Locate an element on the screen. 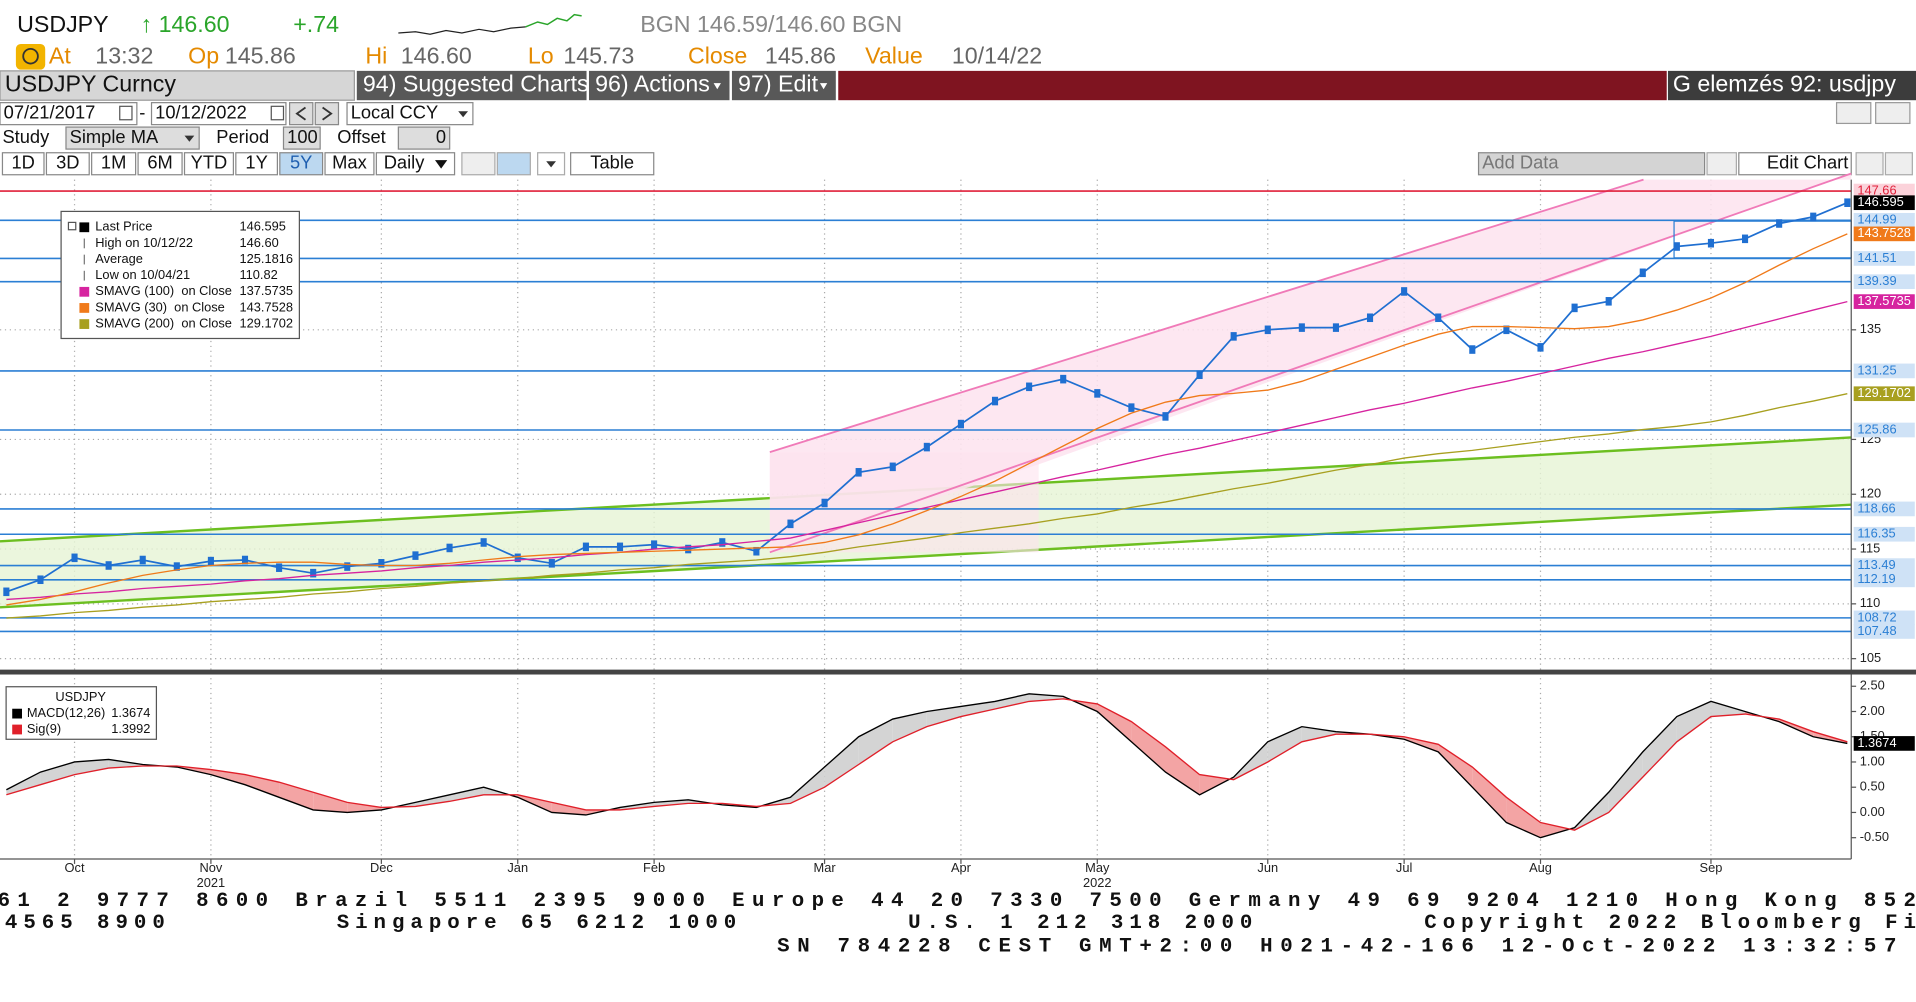 Image resolution: width=1916 pixels, height=1002 pixels. x-tick-label: Dec is located at coordinates (381, 867).